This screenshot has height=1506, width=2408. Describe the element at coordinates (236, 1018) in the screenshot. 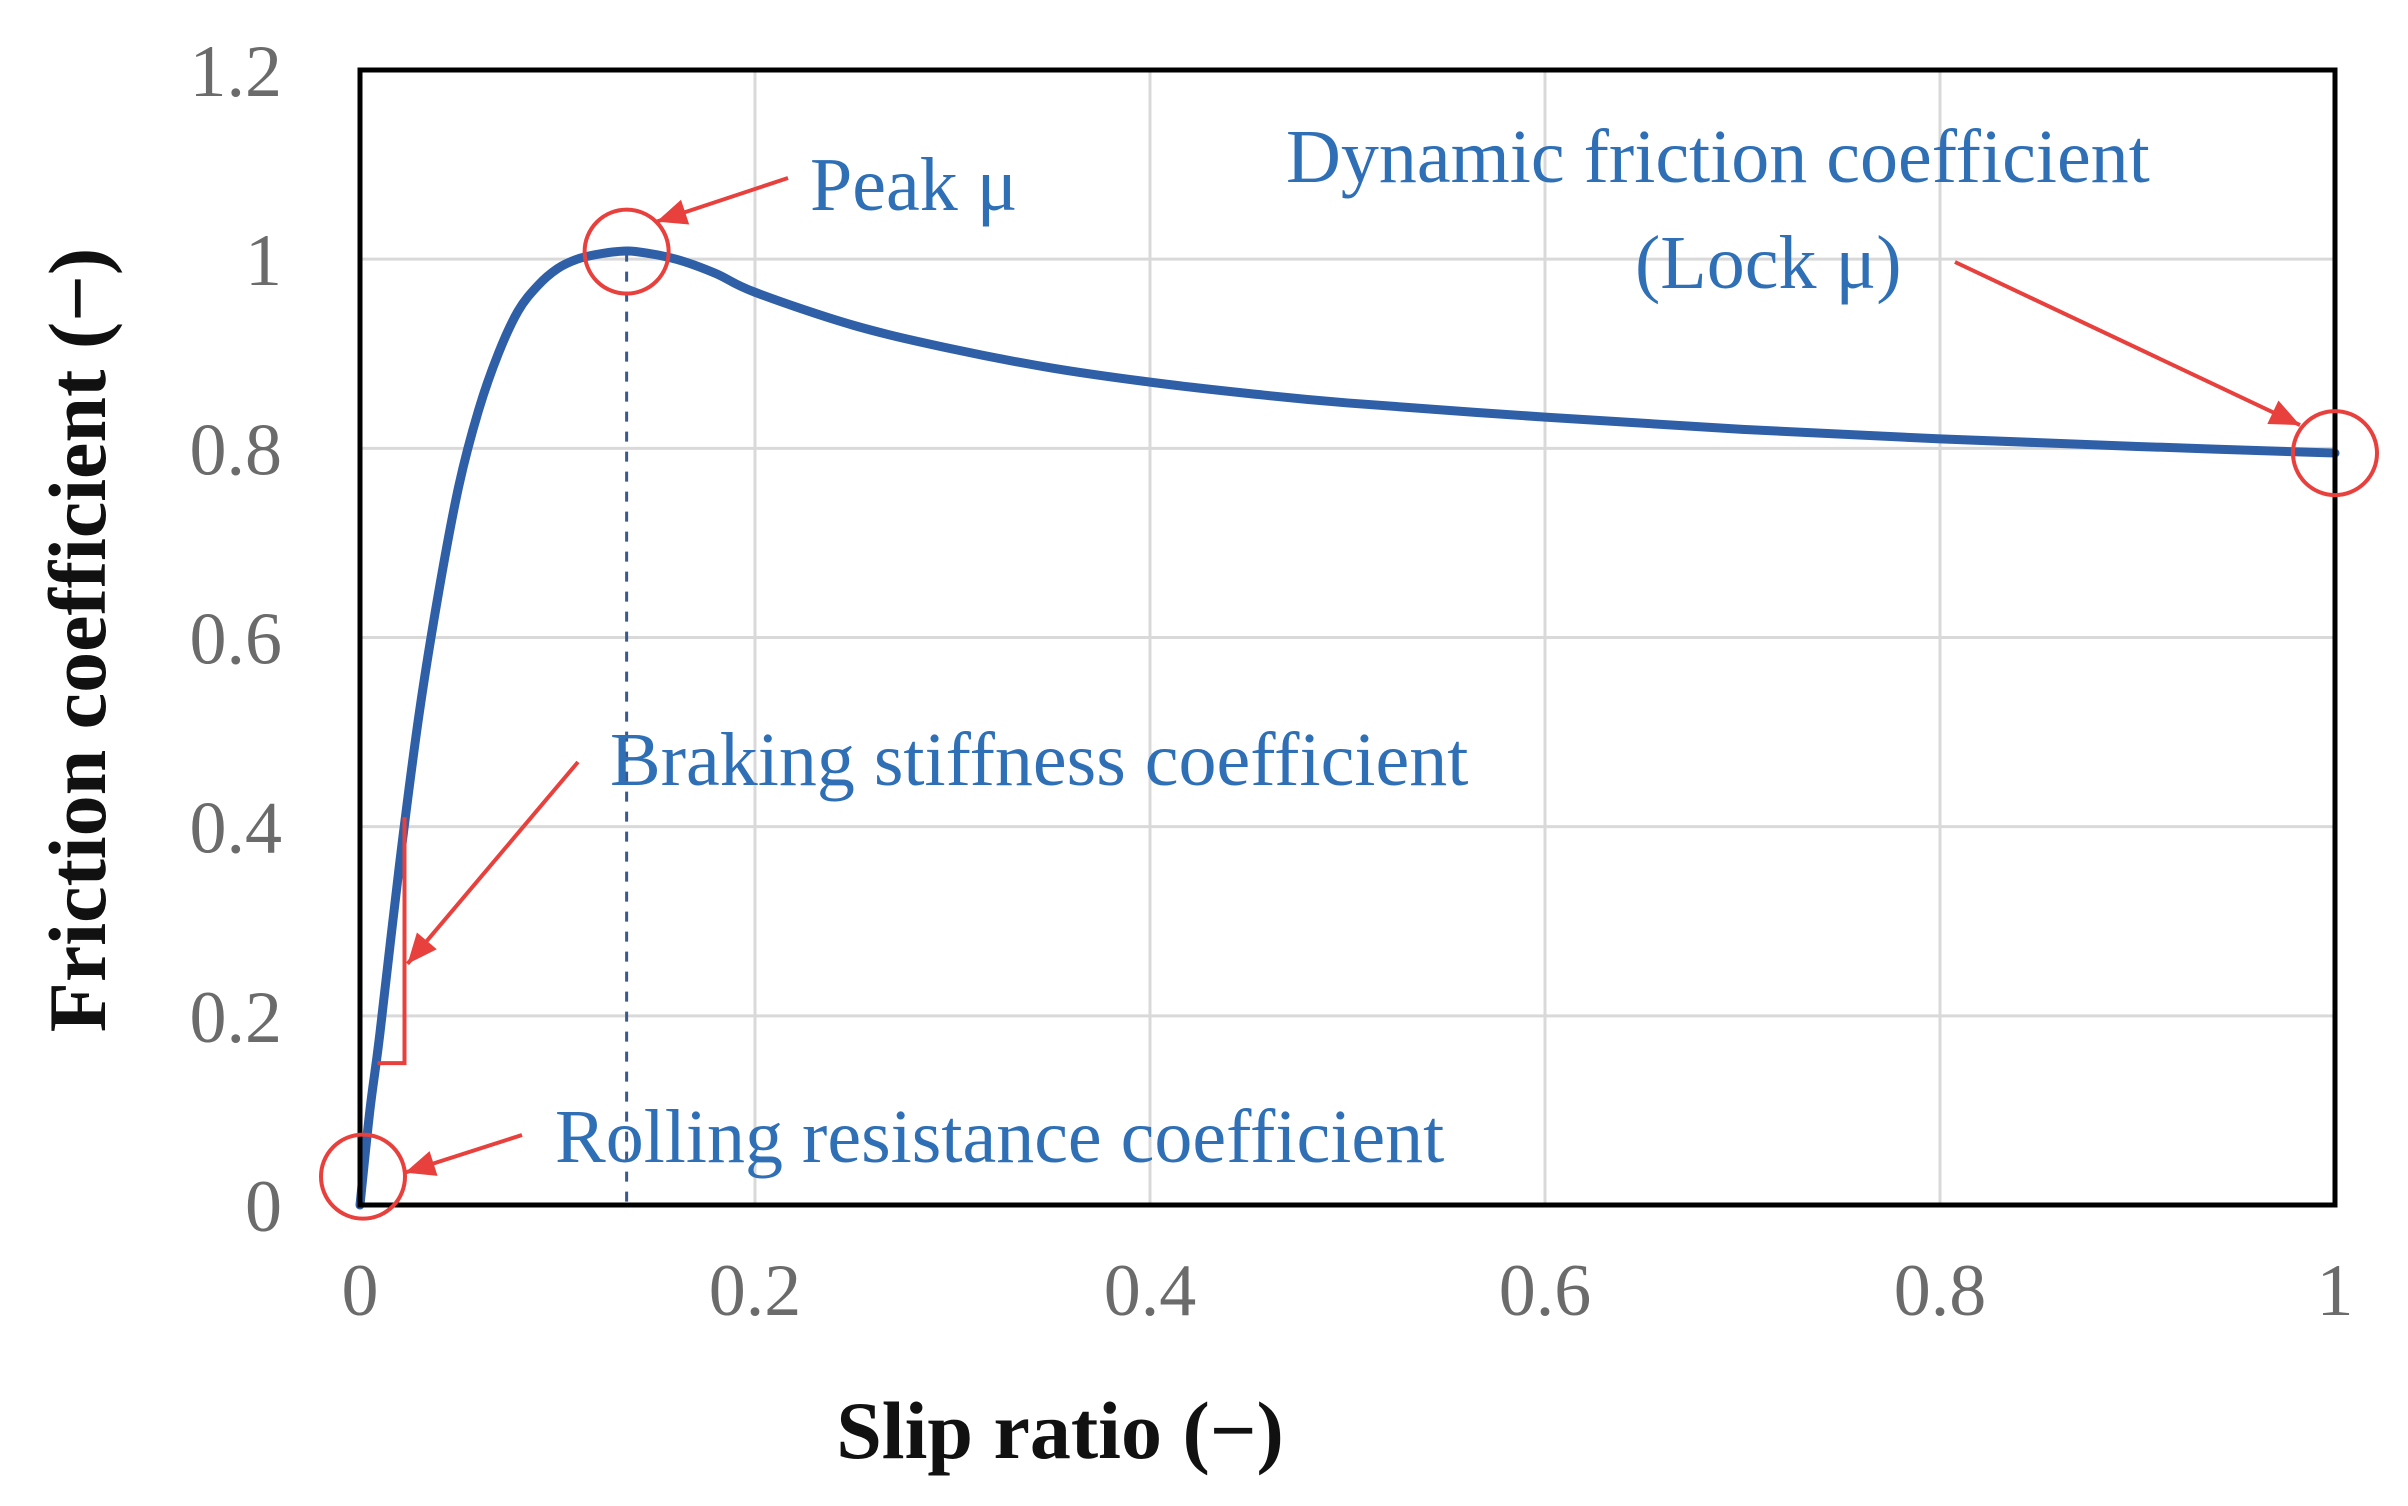

I see `y-tick-label: 0.2` at that location.